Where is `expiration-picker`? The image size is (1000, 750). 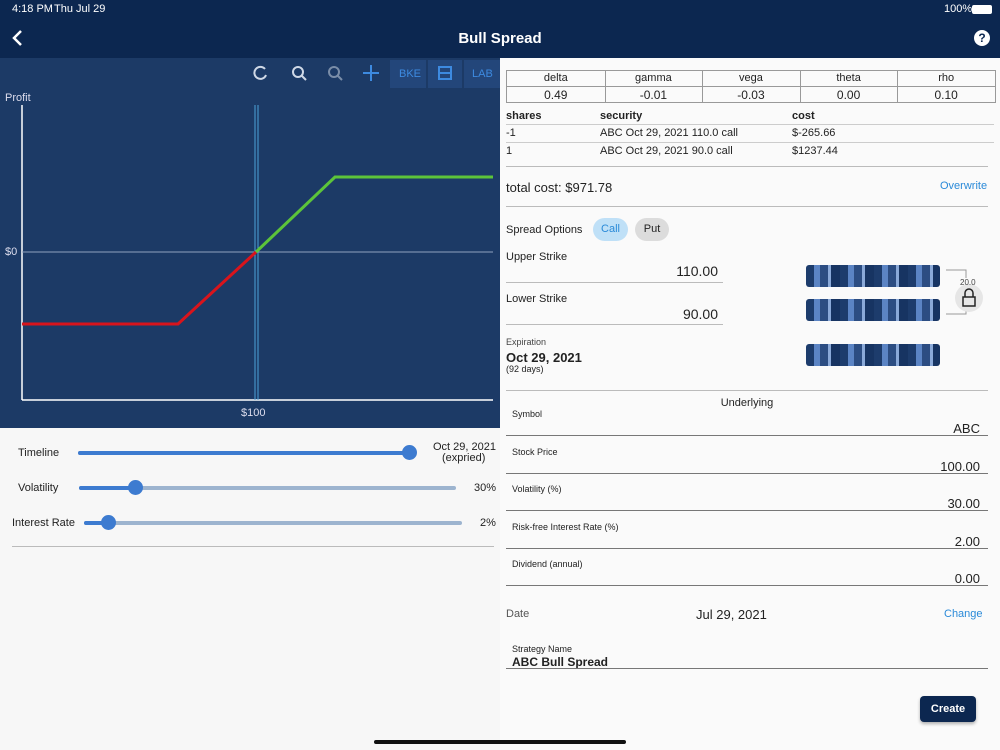 expiration-picker is located at coordinates (873, 355).